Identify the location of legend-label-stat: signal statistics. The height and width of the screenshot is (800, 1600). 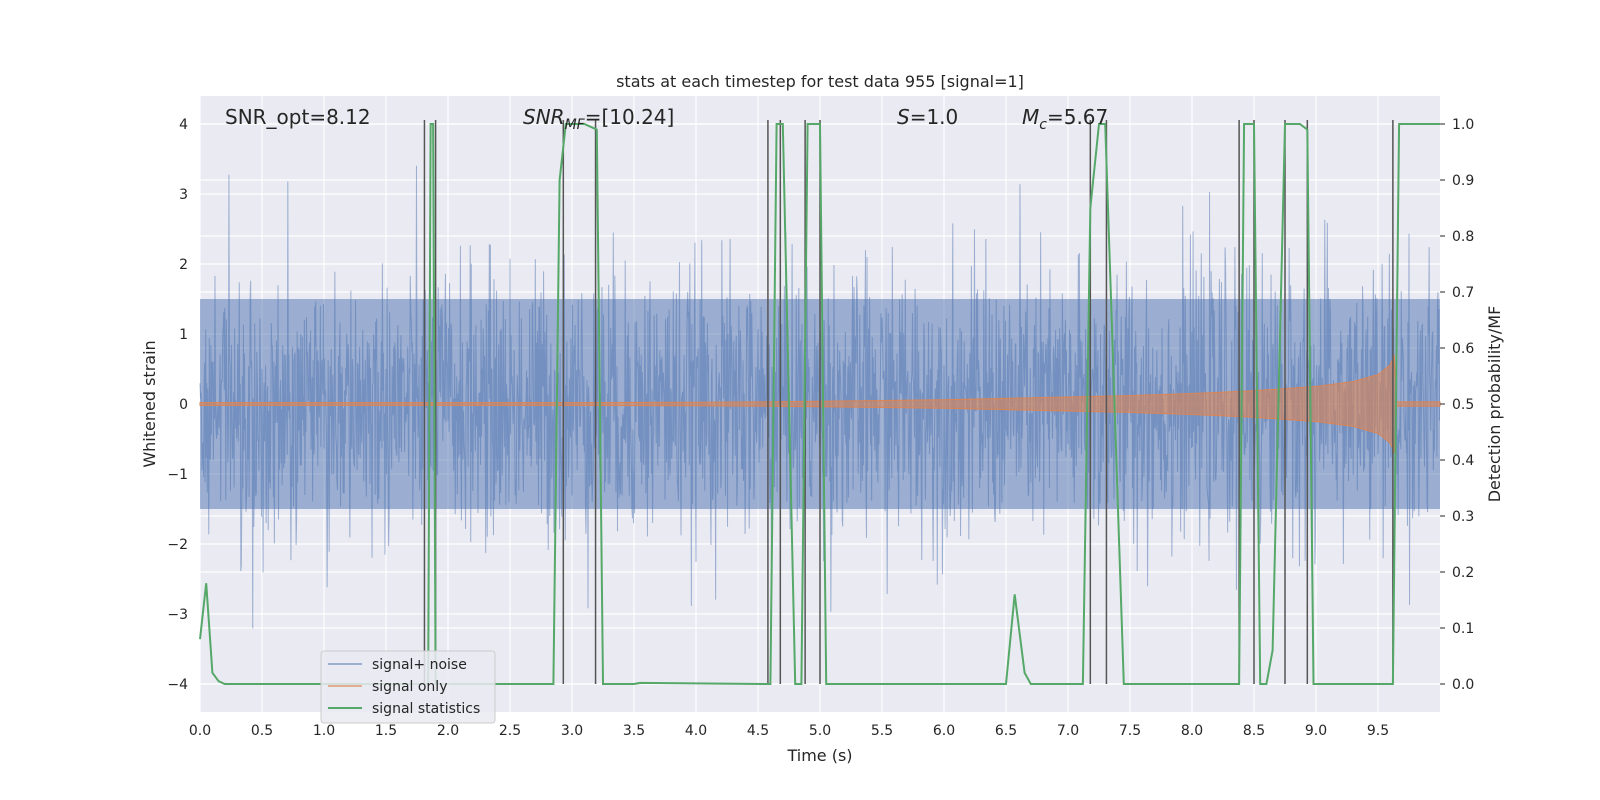
(426, 709).